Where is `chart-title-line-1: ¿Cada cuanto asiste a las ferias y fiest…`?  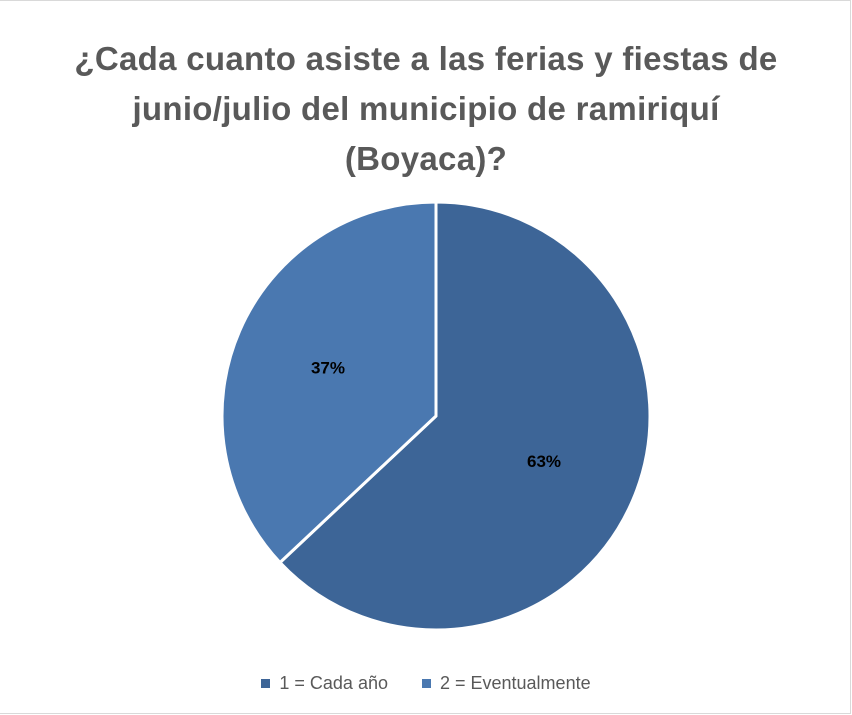
chart-title-line-1: ¿Cada cuanto asiste a las ferias y fiest… is located at coordinates (426, 58).